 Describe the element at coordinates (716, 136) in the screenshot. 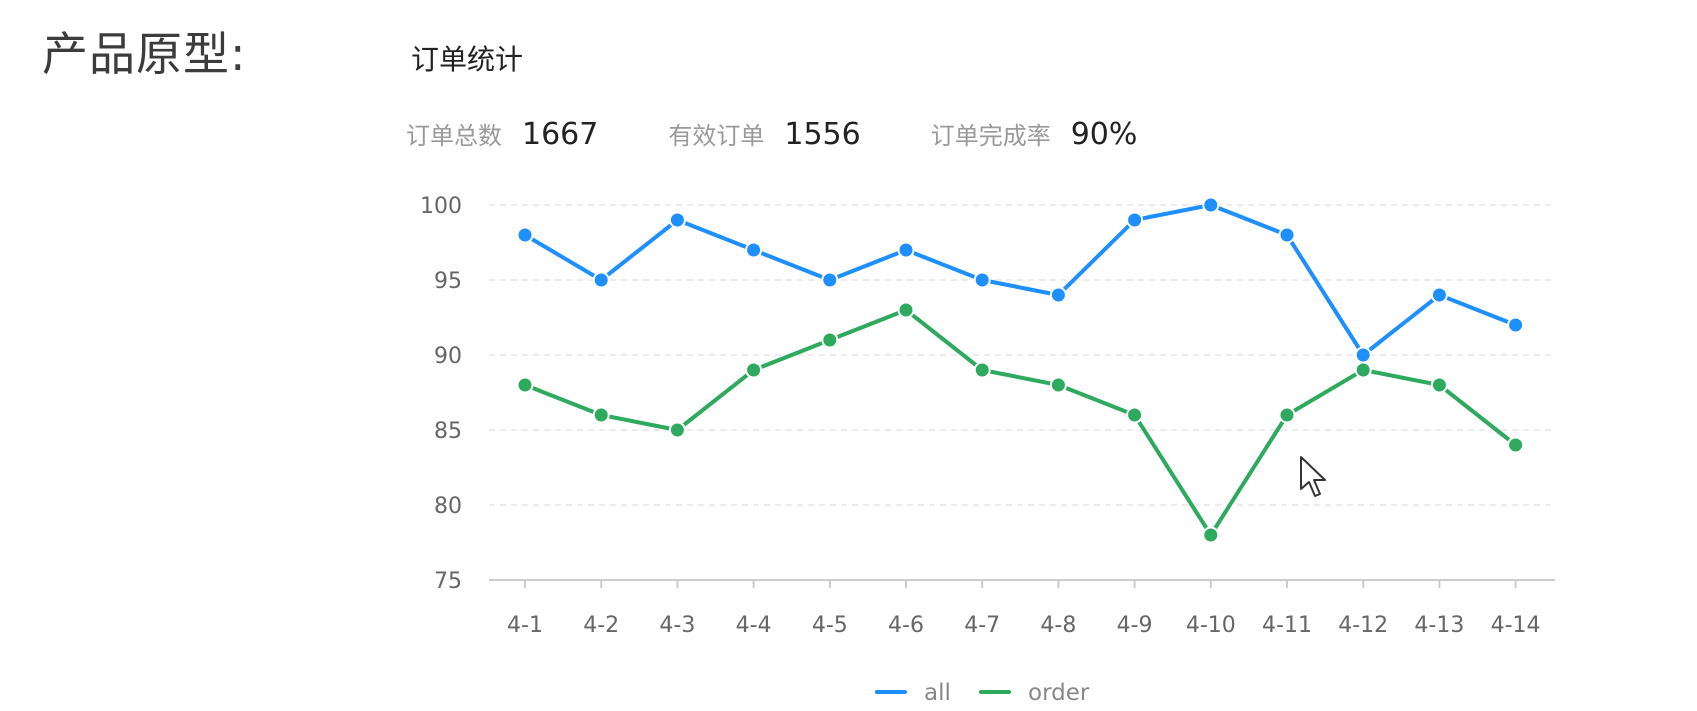

I see `stat-label: 有效订单` at that location.